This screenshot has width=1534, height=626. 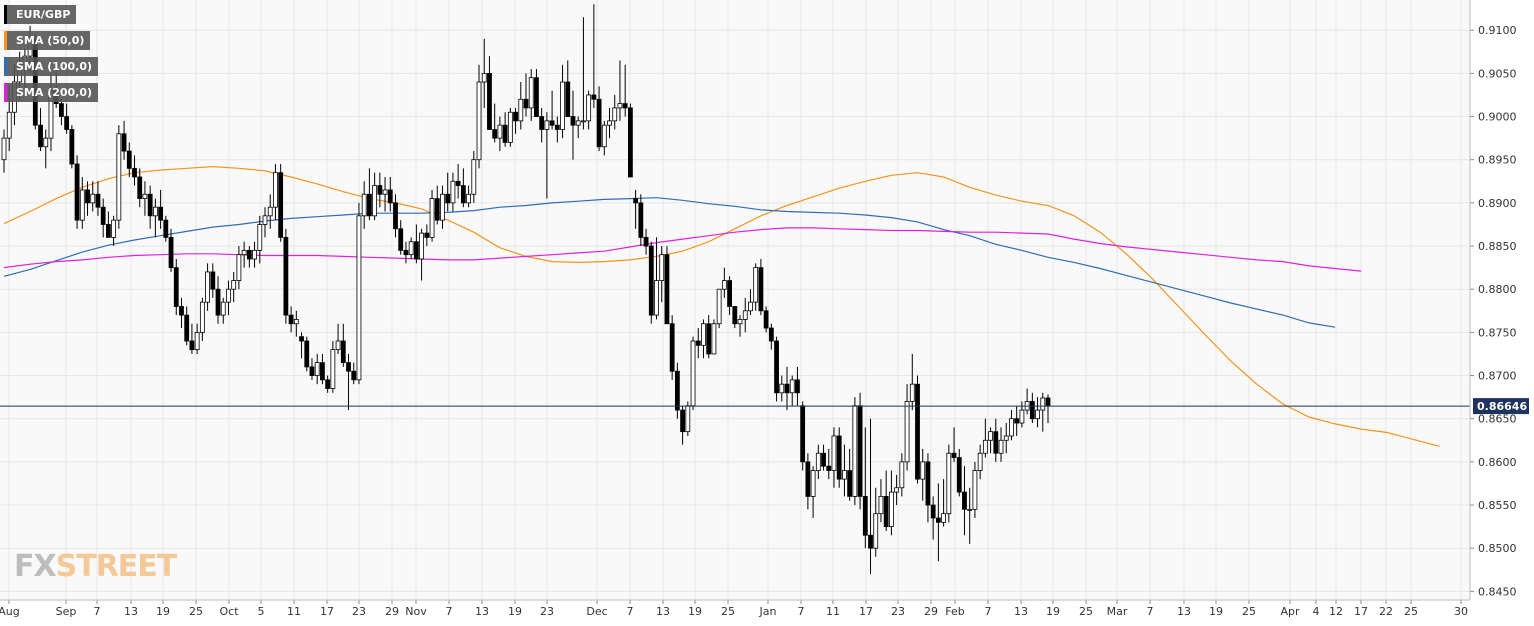 What do you see at coordinates (866, 611) in the screenshot?
I see `x-tick-label: 17` at bounding box center [866, 611].